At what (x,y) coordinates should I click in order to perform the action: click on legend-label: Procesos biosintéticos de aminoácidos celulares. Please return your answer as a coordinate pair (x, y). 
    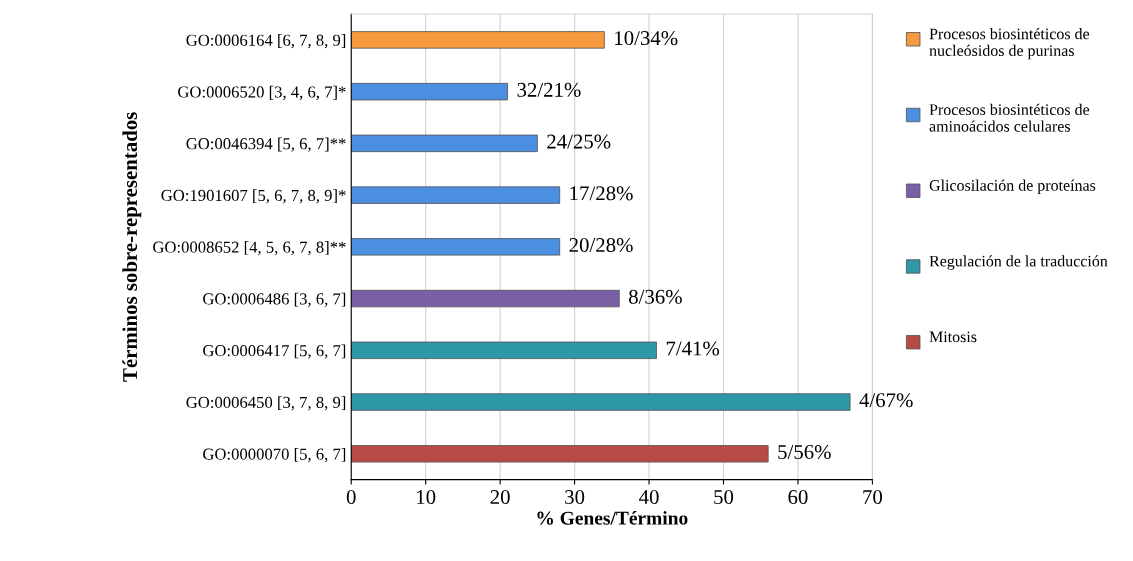
    Looking at the image, I should click on (1009, 117).